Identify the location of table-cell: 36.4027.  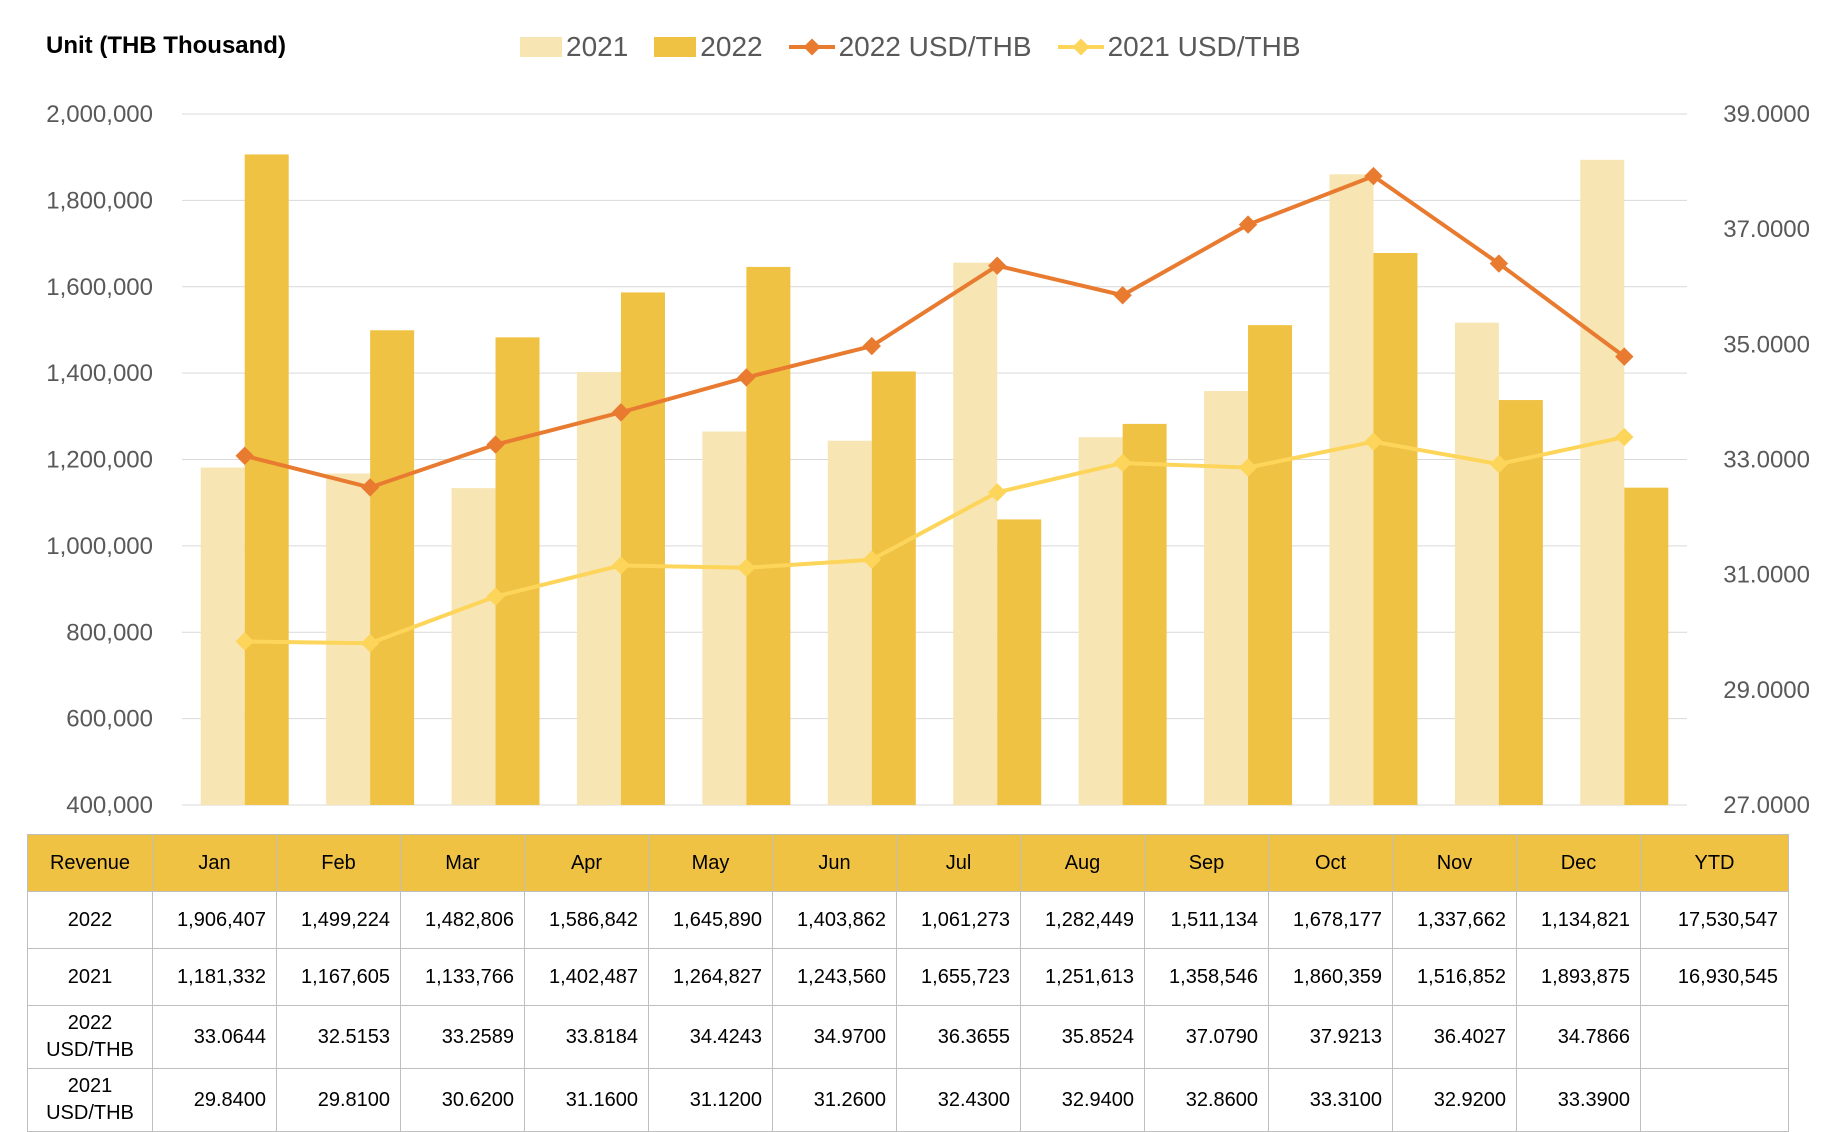
(1454, 1037).